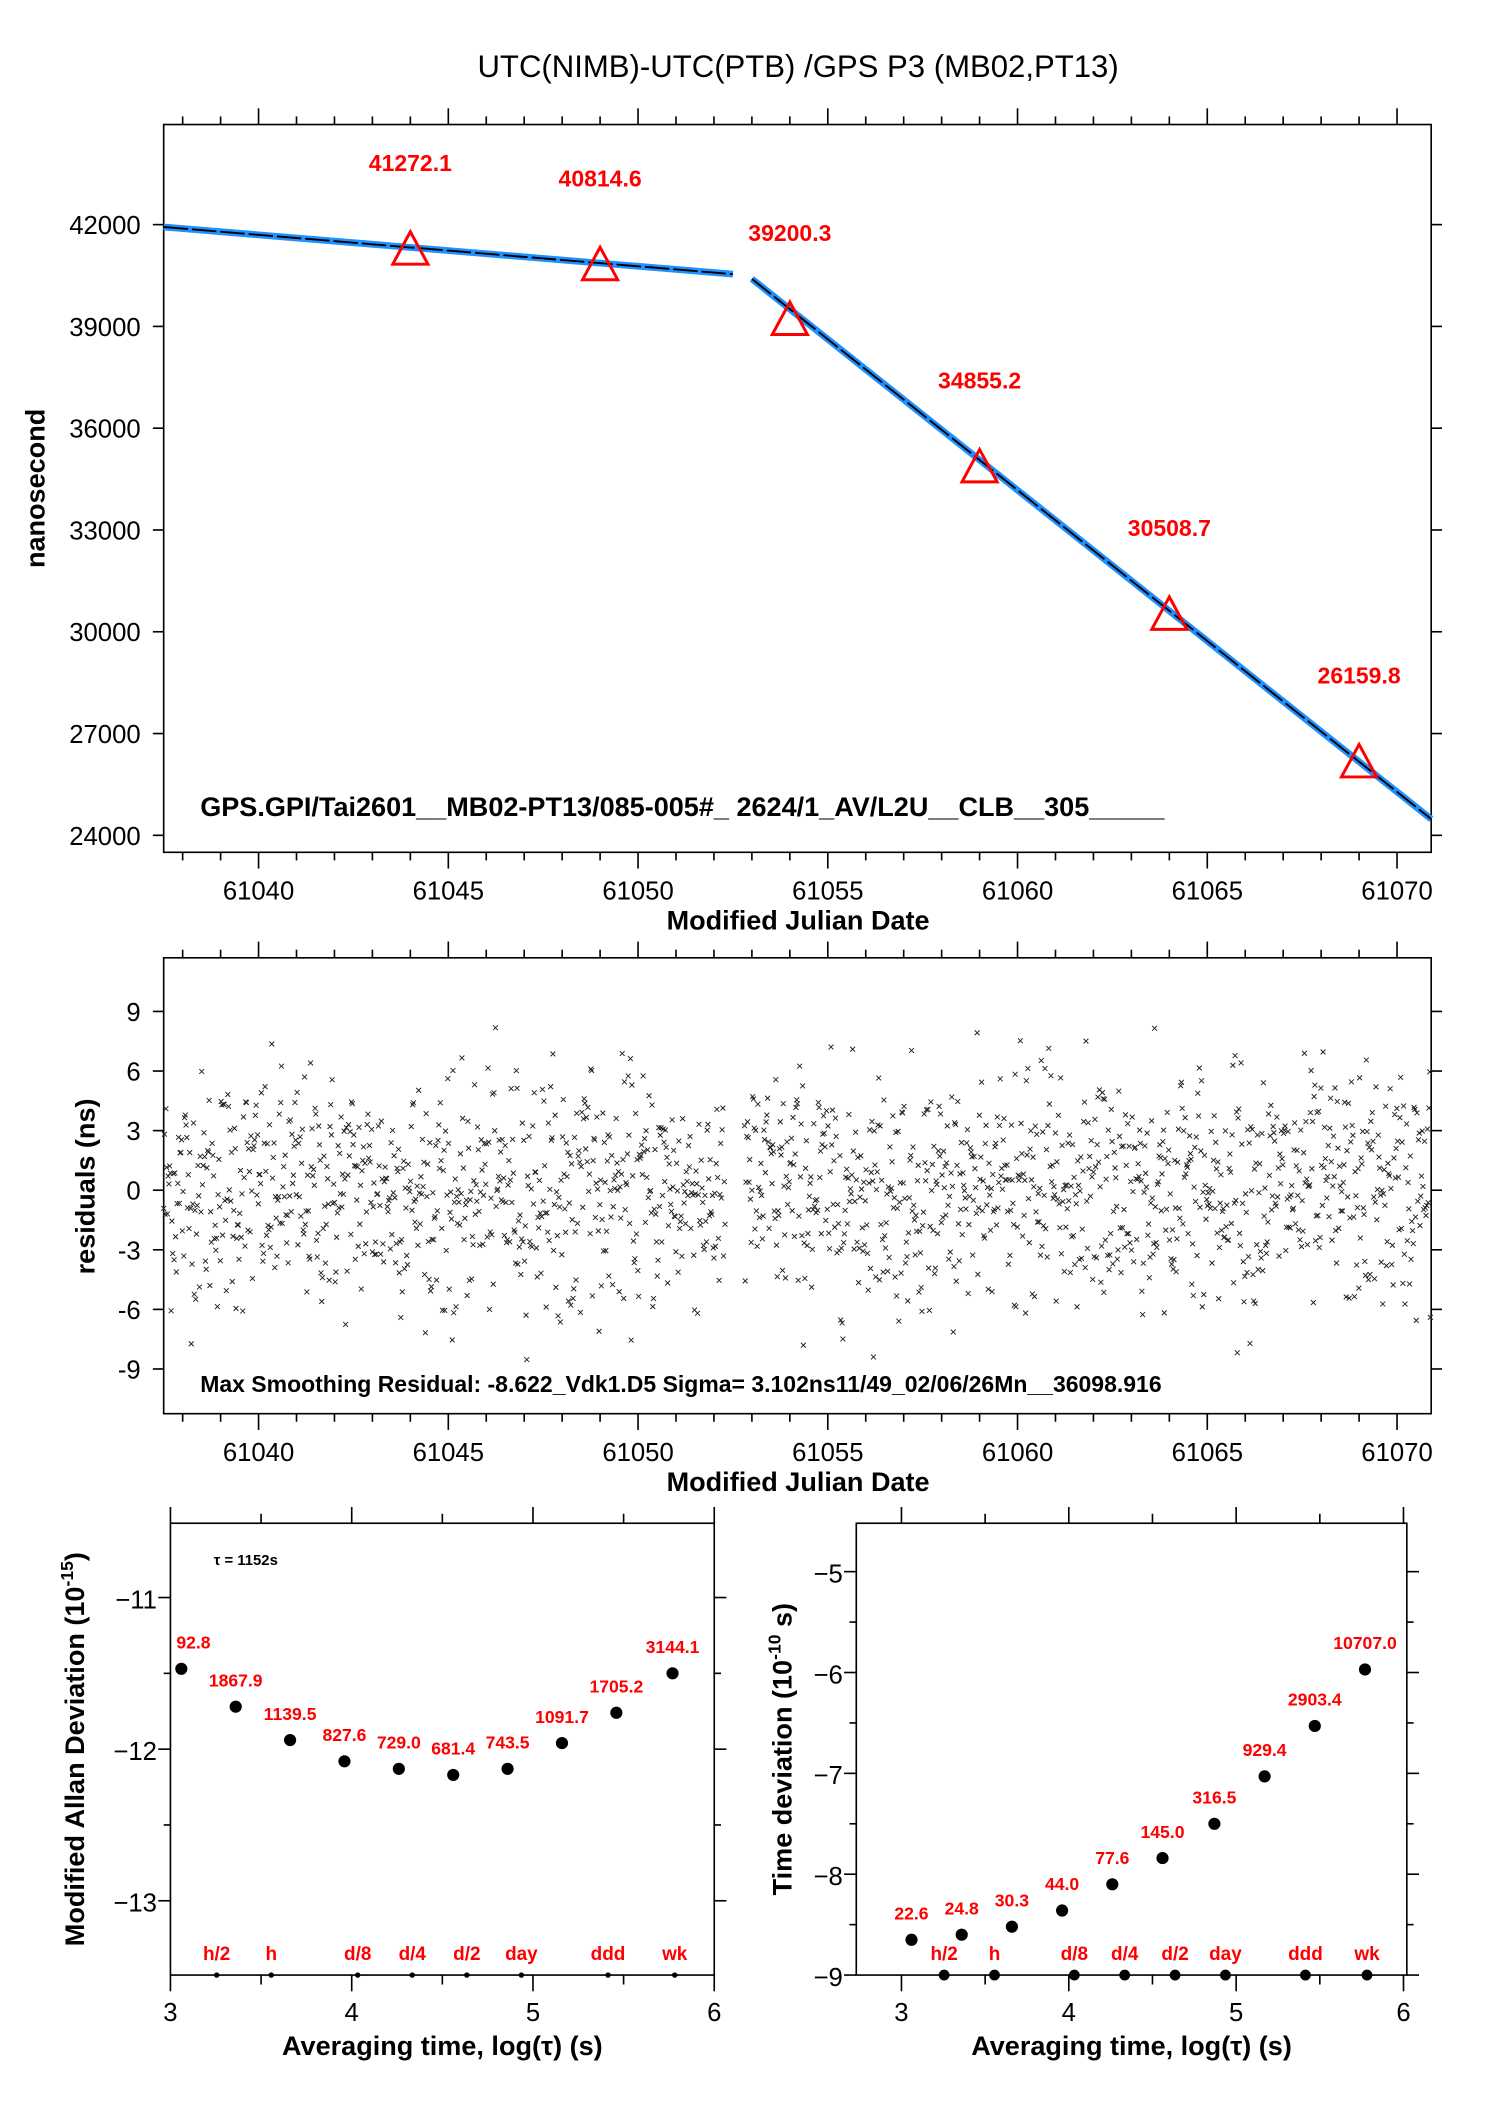  What do you see at coordinates (258, 892) in the screenshot?
I see `x-tick-label: 61040` at bounding box center [258, 892].